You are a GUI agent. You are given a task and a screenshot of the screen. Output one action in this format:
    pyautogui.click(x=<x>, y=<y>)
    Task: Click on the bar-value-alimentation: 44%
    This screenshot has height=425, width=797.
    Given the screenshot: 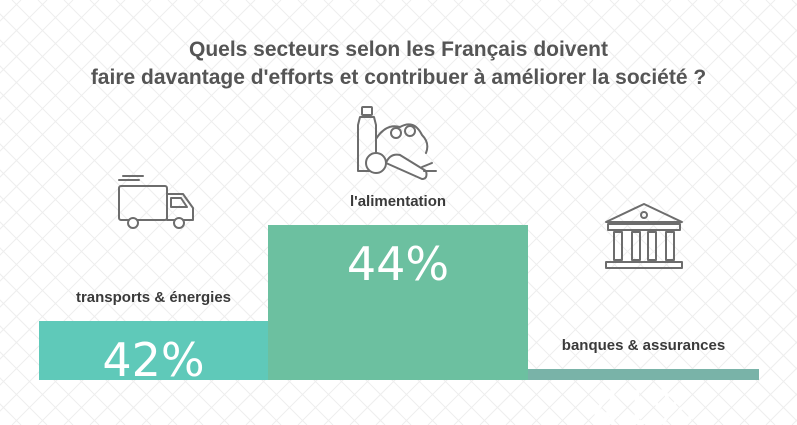 What is the action you would take?
    pyautogui.click(x=398, y=264)
    